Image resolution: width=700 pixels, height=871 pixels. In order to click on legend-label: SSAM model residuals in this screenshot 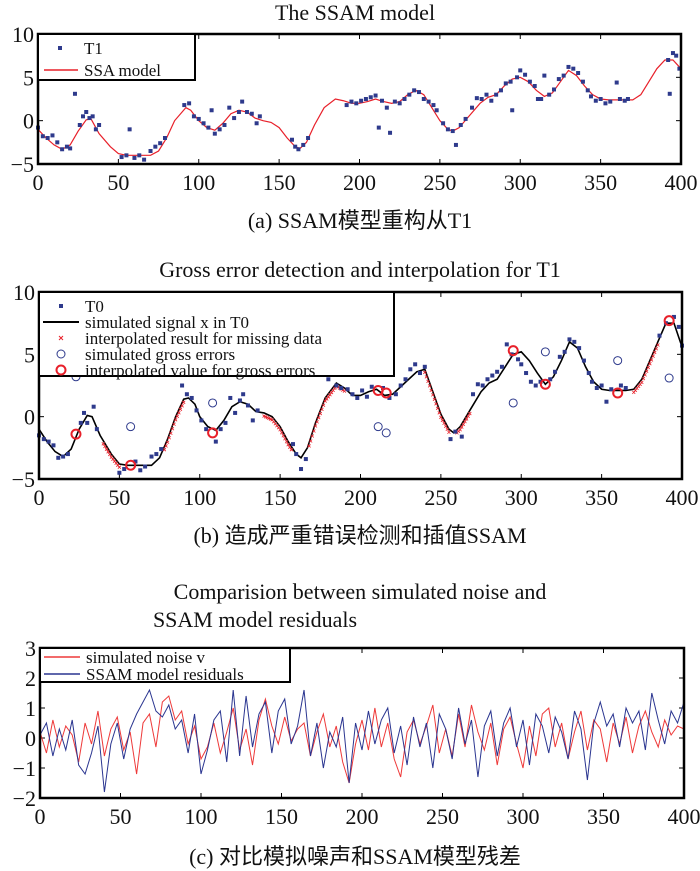, I will do `click(165, 674)`.